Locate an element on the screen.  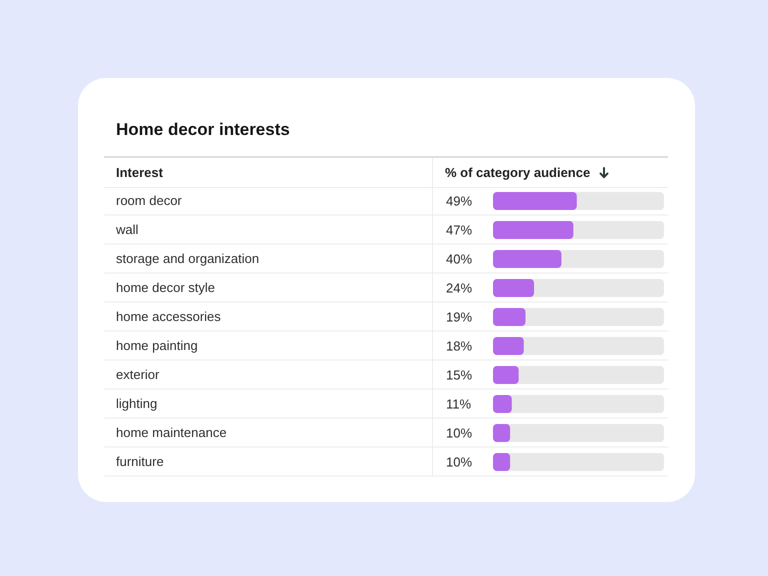
y-axis-title: Interest is located at coordinates (139, 173).